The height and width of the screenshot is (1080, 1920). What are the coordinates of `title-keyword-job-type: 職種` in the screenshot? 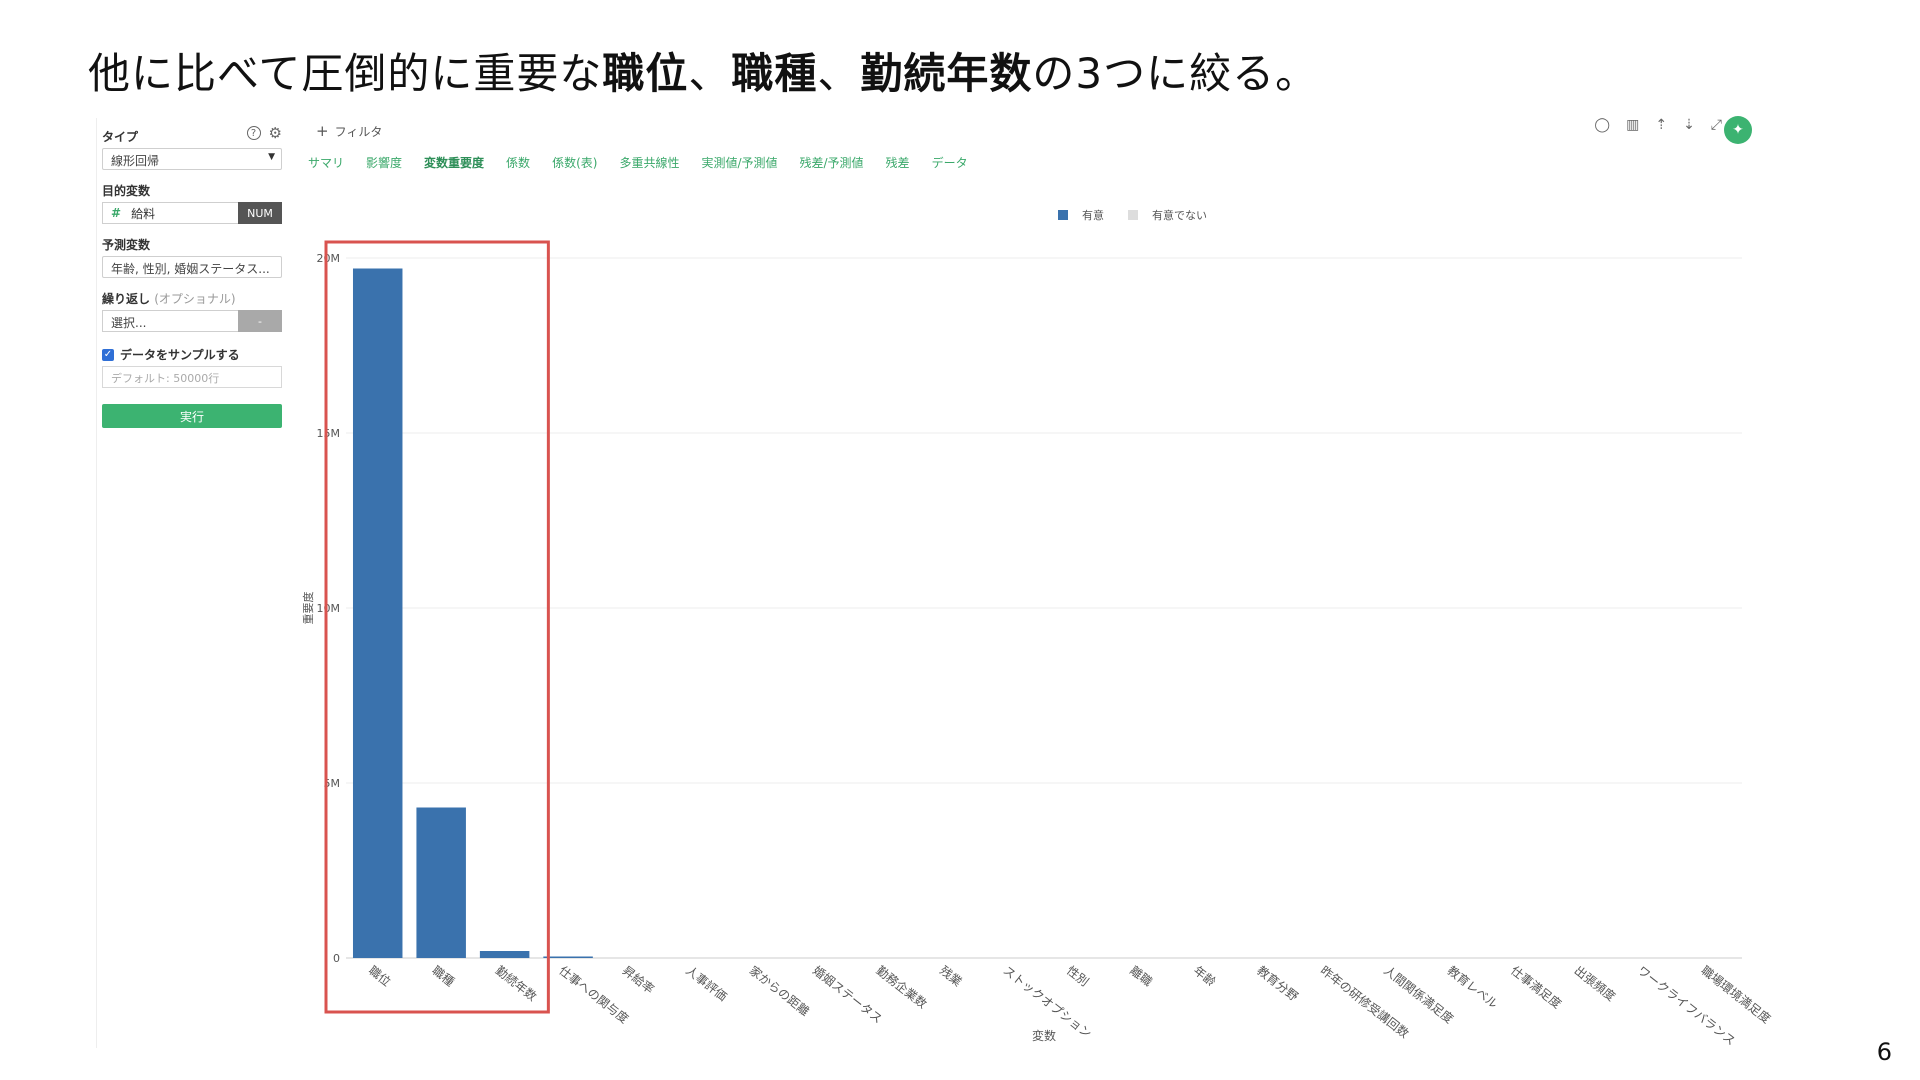 It's located at (774, 73).